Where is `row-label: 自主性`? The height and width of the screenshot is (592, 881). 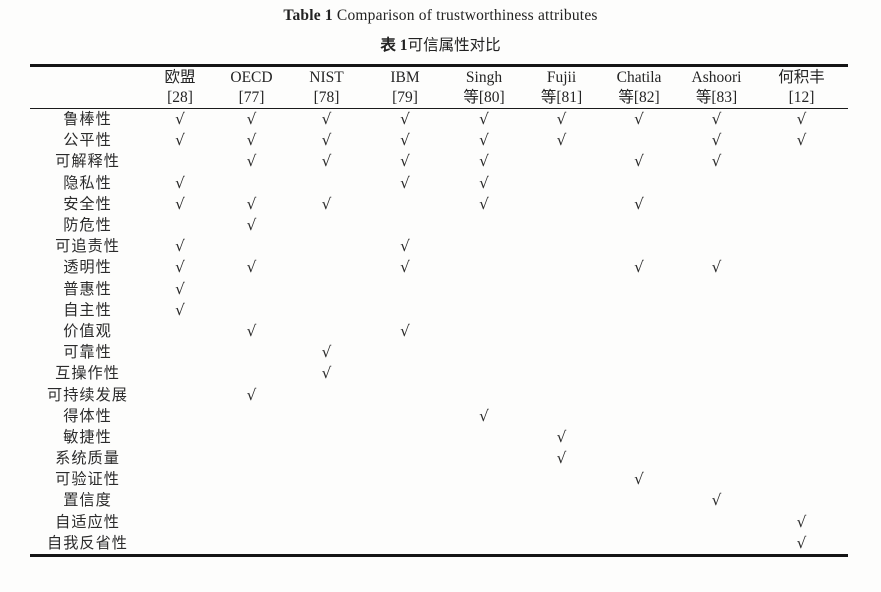 row-label: 自主性 is located at coordinates (87, 310).